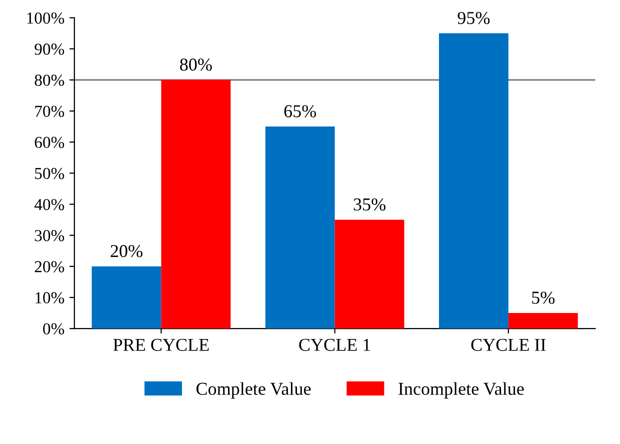 The height and width of the screenshot is (444, 620). What do you see at coordinates (49, 80) in the screenshot?
I see `y-tick-label: 80%` at bounding box center [49, 80].